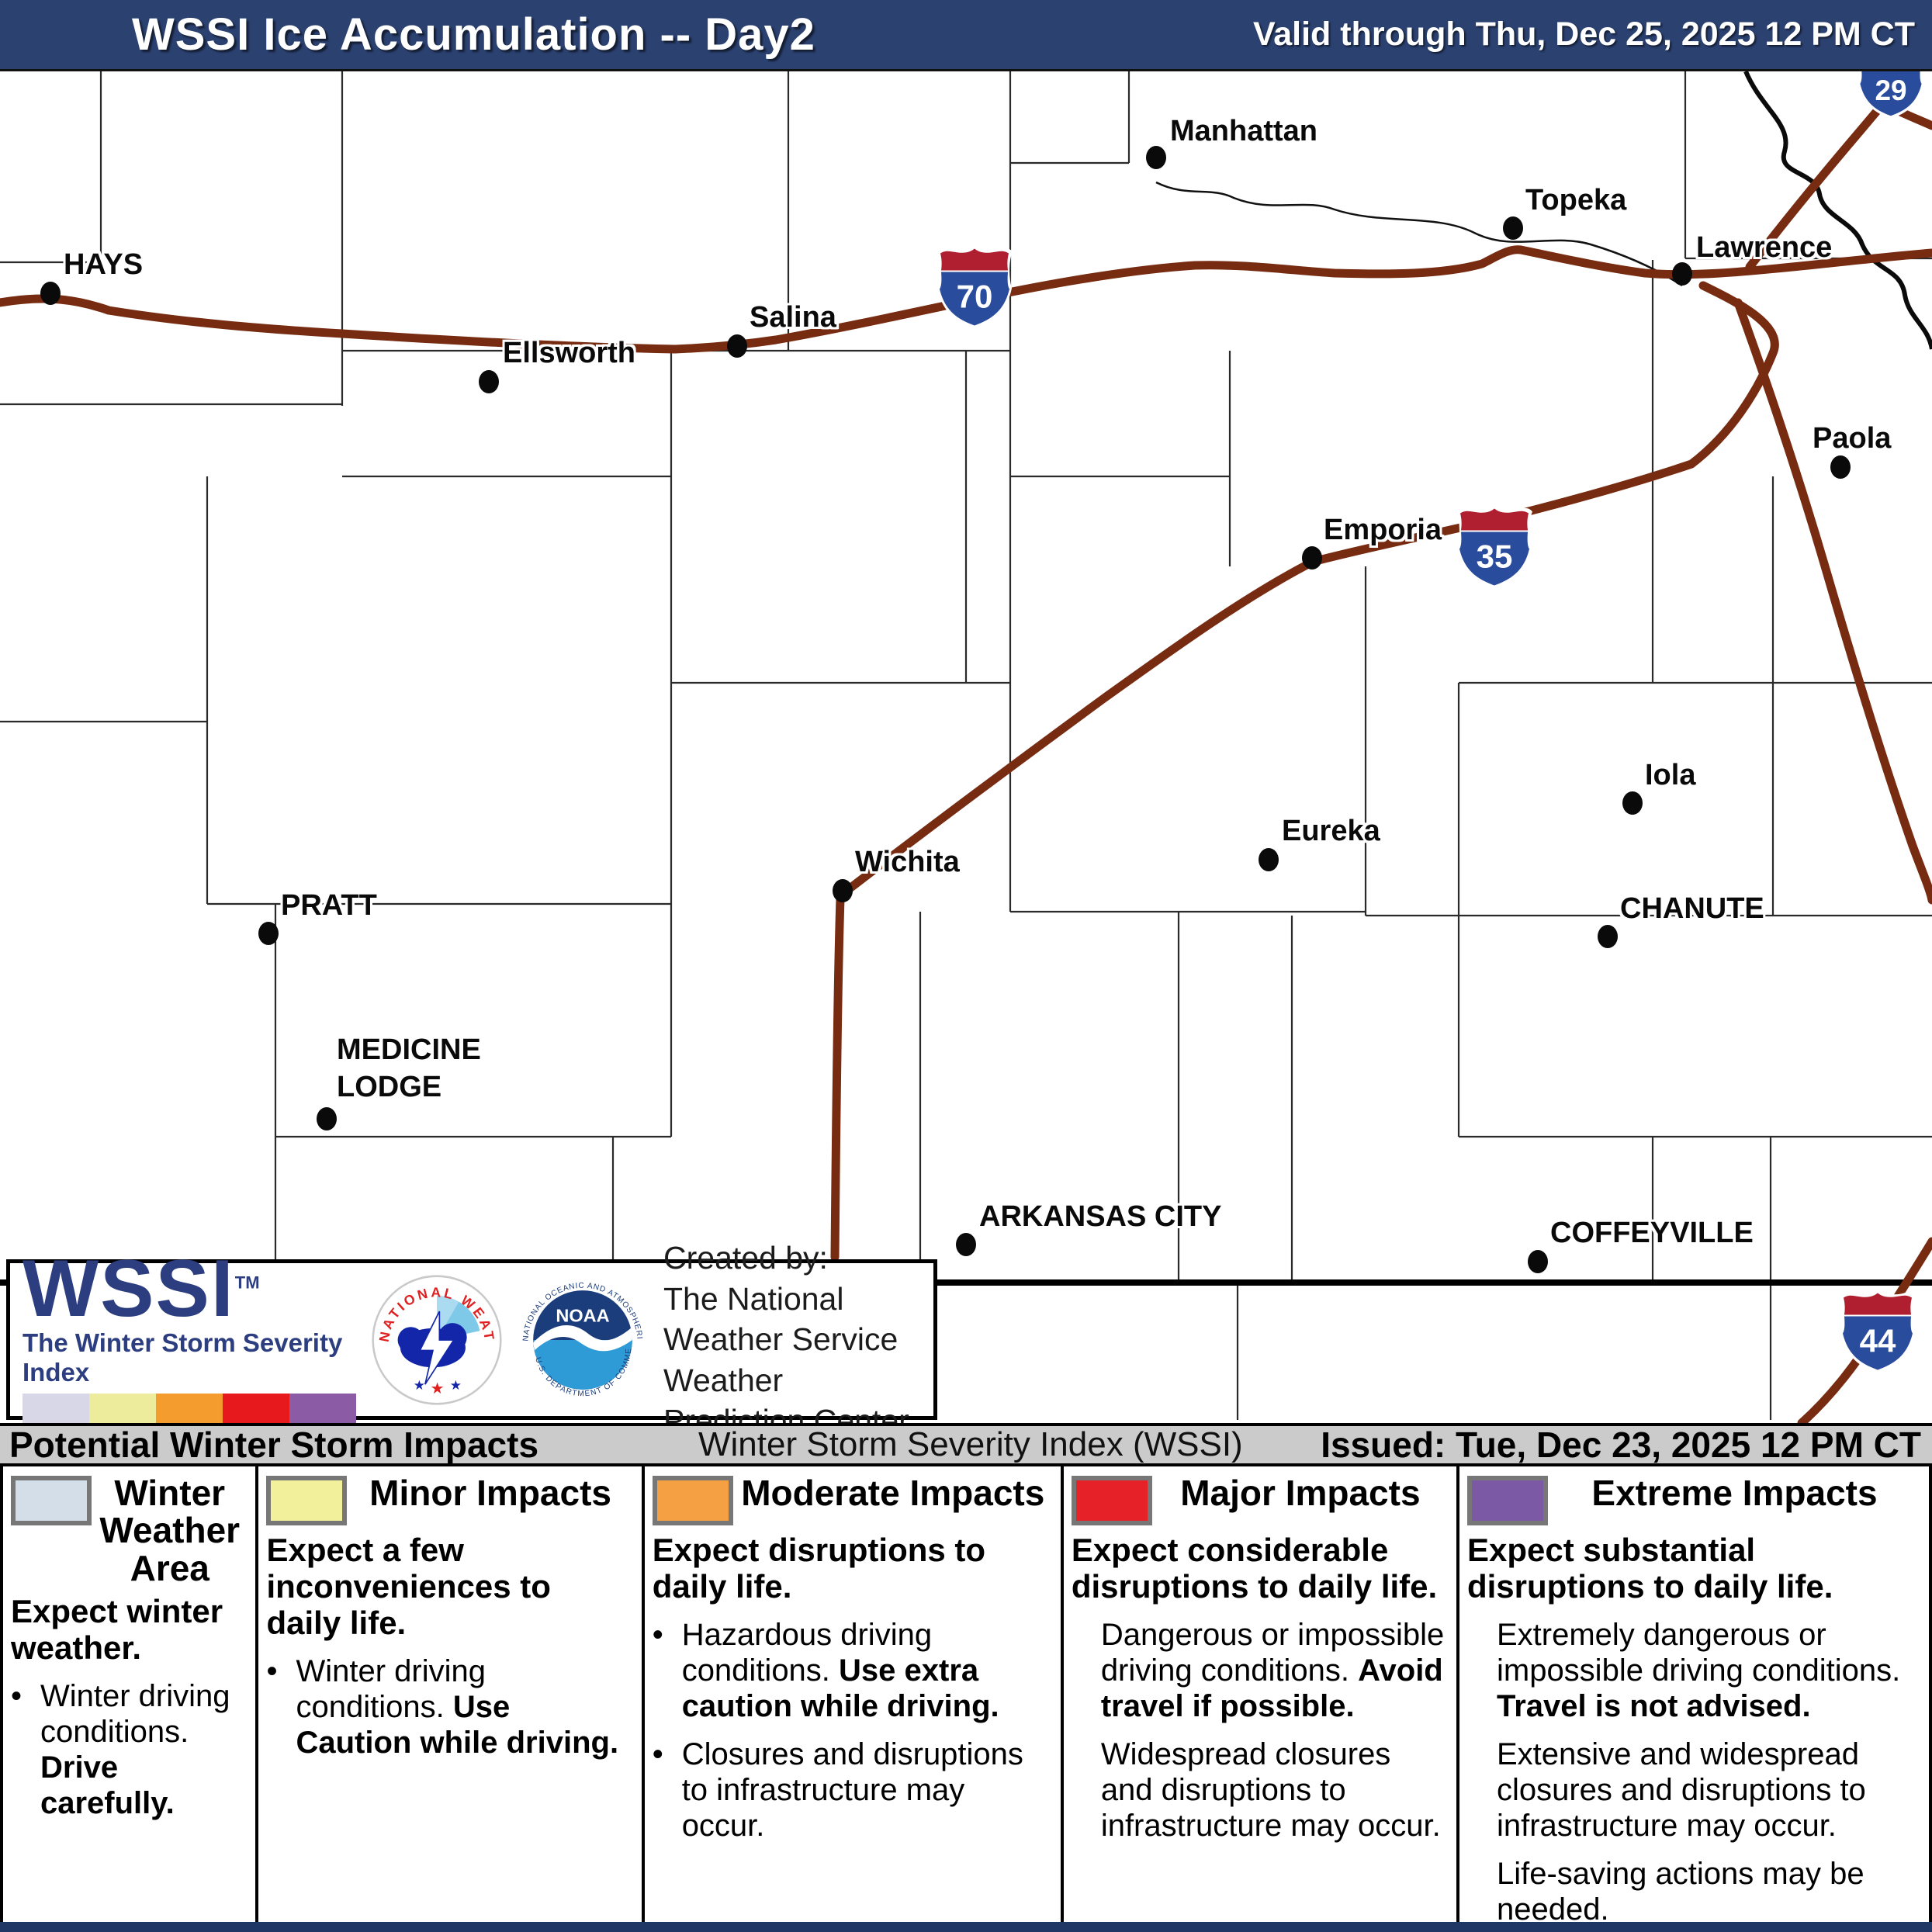  Describe the element at coordinates (1890, 90) in the screenshot. I see `shield-route-number: 29` at that location.